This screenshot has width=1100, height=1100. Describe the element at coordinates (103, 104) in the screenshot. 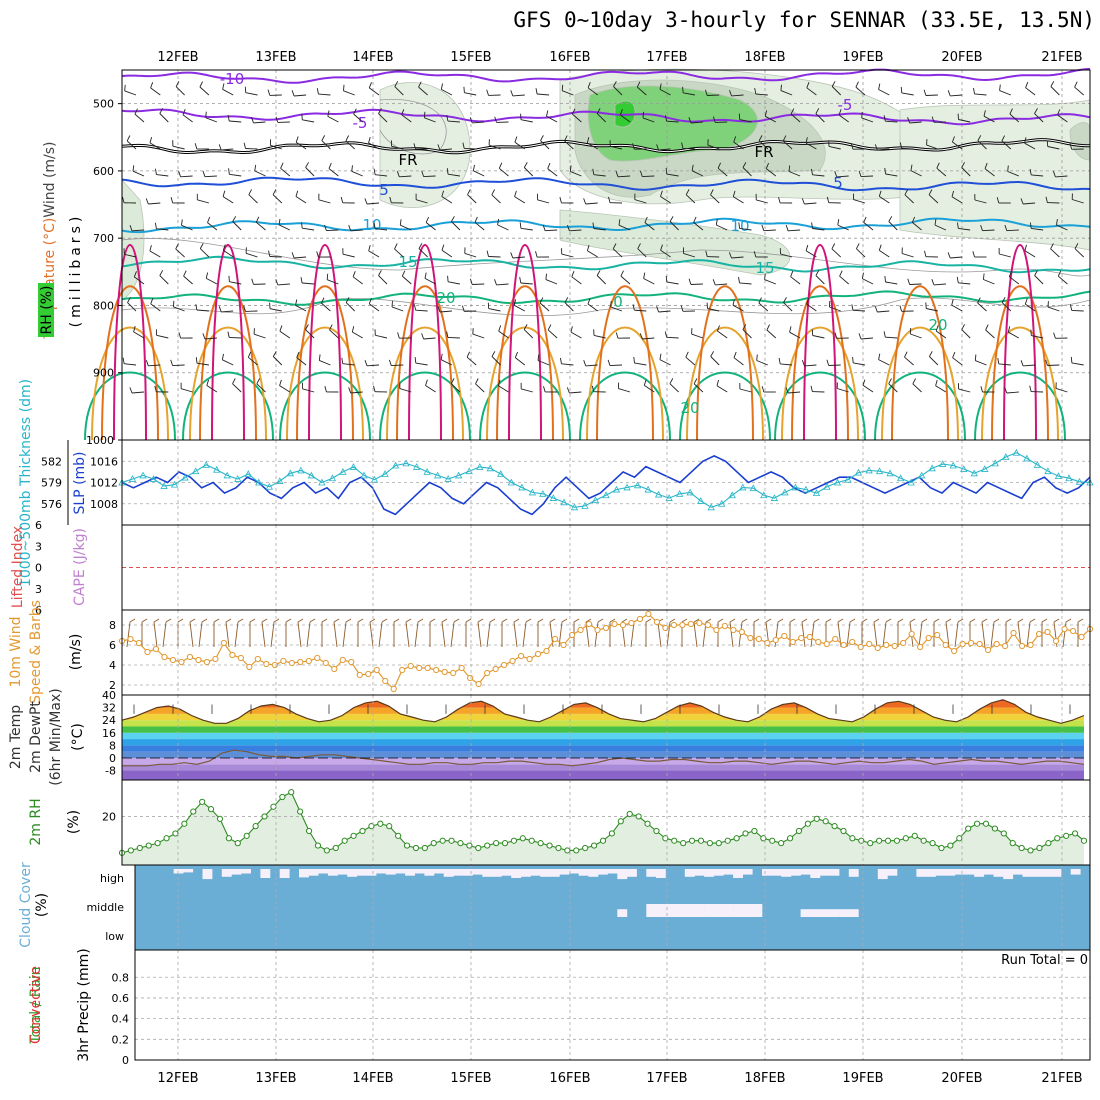

I see `y-tick-label: 500` at that location.